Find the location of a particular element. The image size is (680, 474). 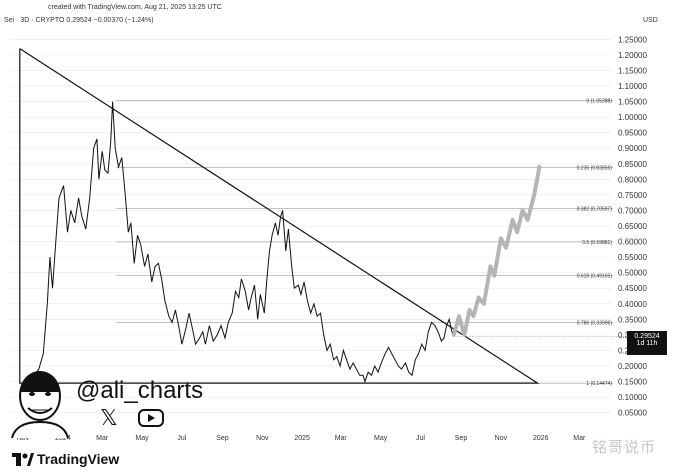

y-tick-label: 0.60000 is located at coordinates (632, 242).